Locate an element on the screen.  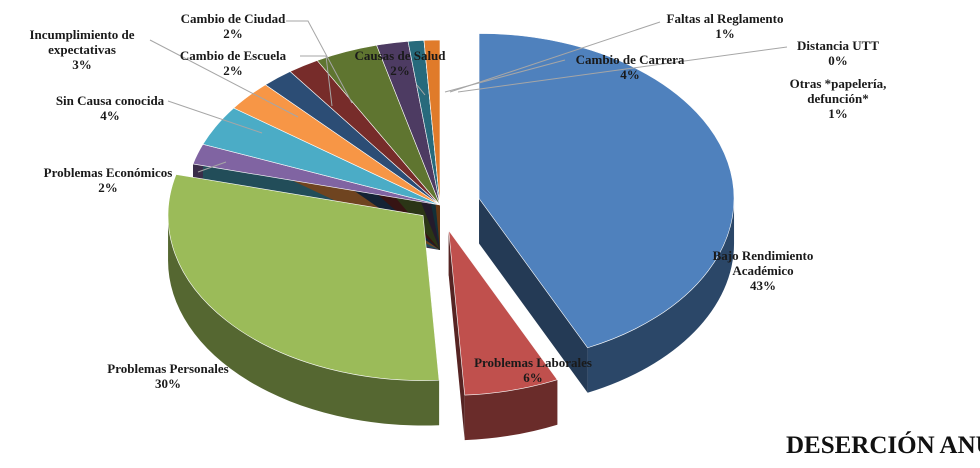
slice-label: Bajo Rendimiento Académico is located at coordinates (763, 263).